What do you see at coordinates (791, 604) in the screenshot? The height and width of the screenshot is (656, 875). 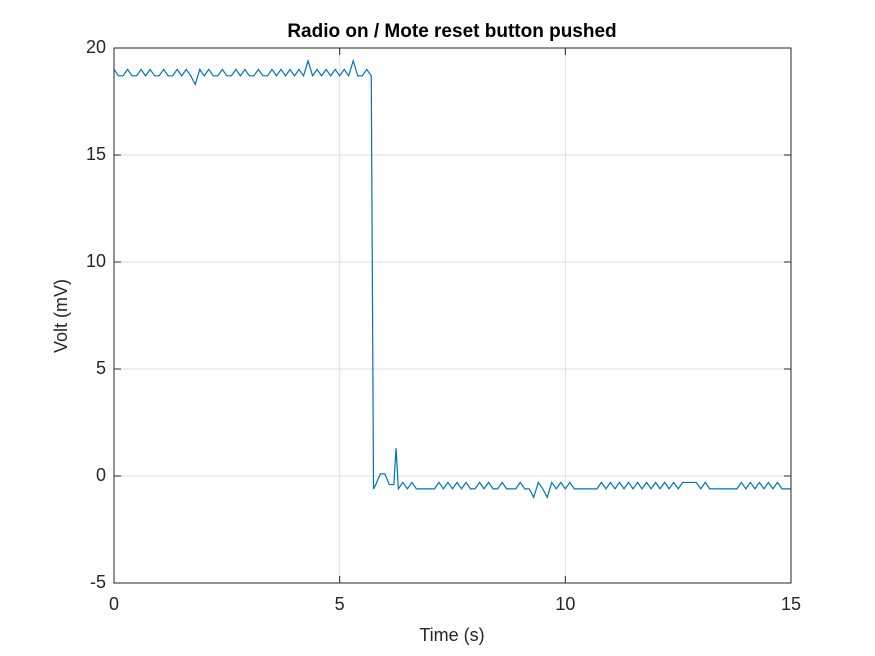 I see `x-tick-label: 15` at bounding box center [791, 604].